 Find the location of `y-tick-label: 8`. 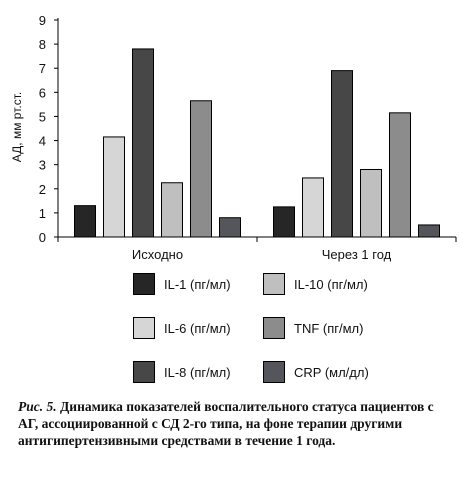

y-tick-label: 8 is located at coordinates (42, 44).